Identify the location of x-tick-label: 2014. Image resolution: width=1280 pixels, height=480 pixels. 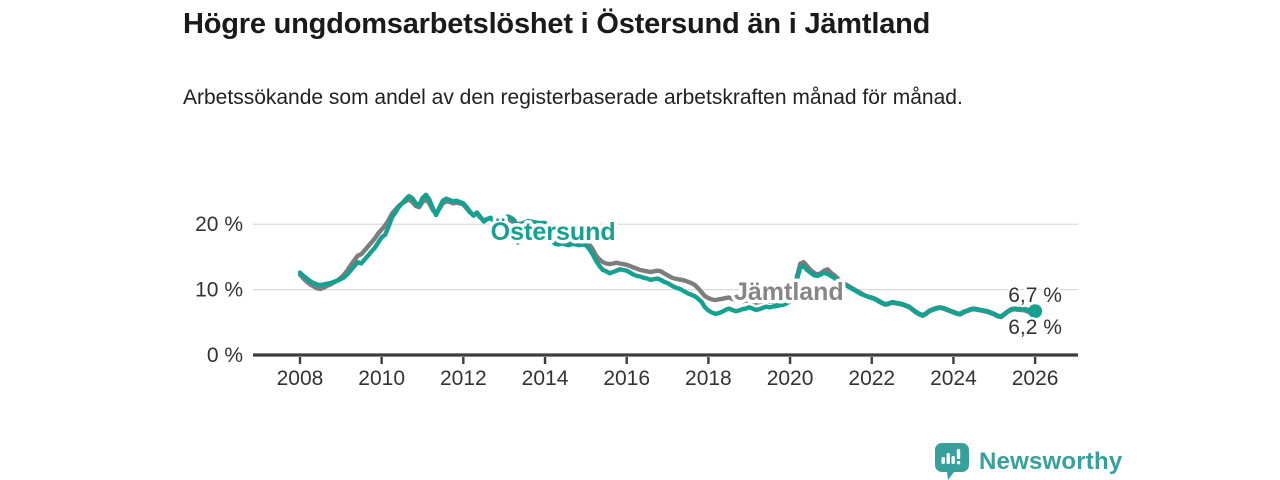
(545, 378).